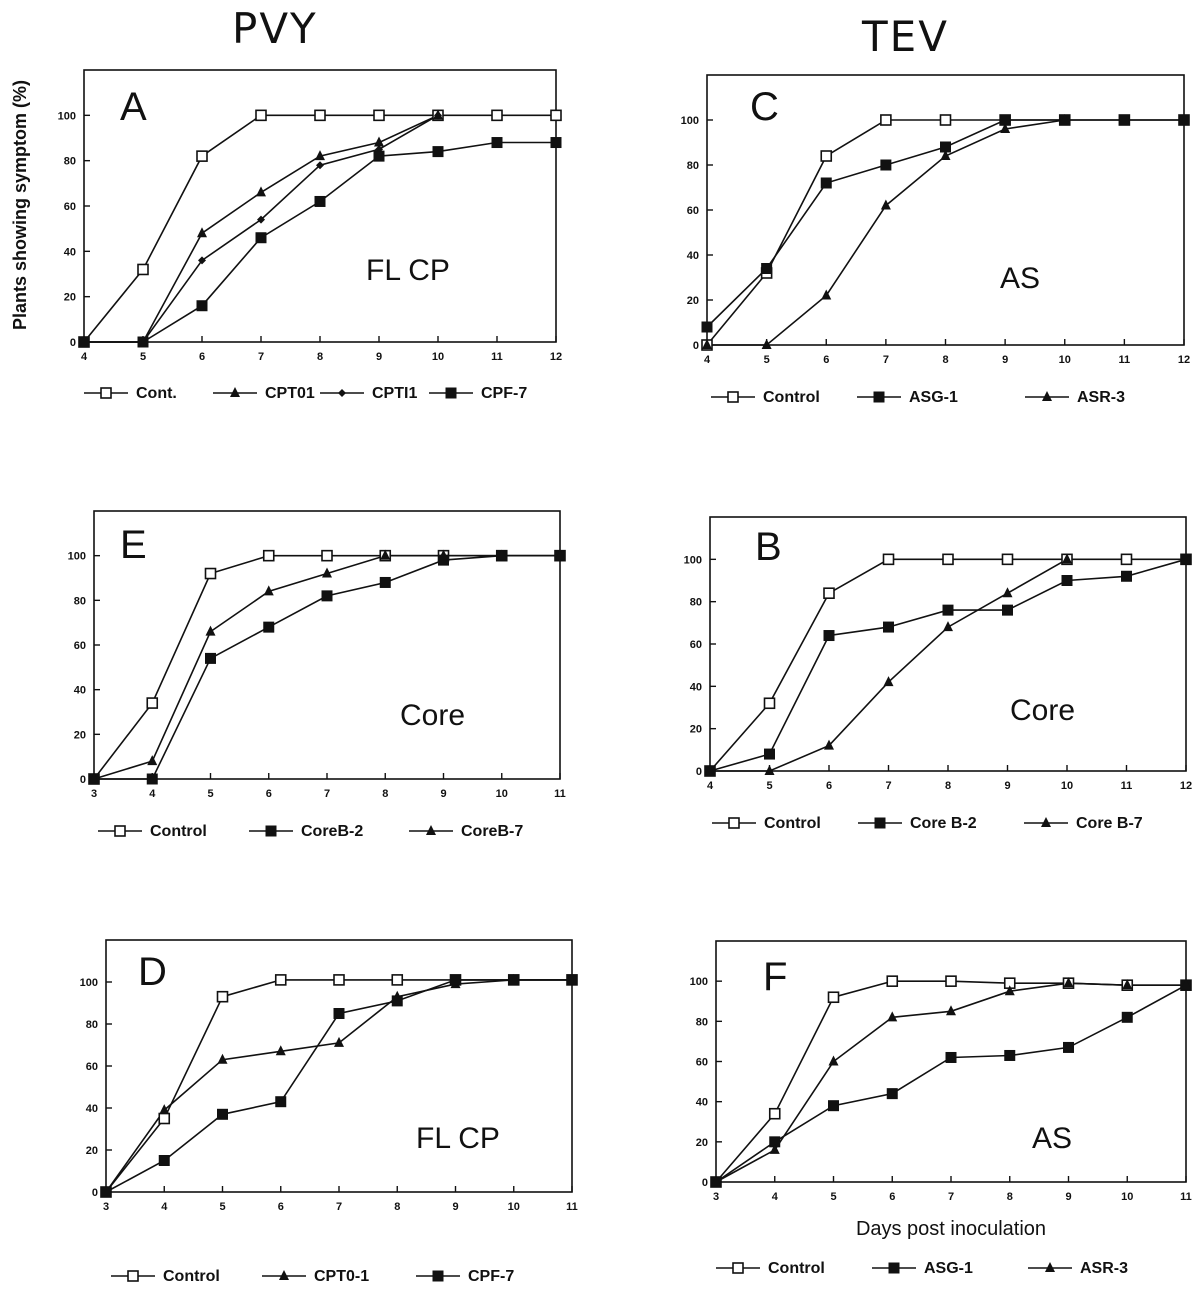 The width and height of the screenshot is (1200, 1291). Describe the element at coordinates (95, 1193) in the screenshot. I see `y-tick-label: 0` at that location.